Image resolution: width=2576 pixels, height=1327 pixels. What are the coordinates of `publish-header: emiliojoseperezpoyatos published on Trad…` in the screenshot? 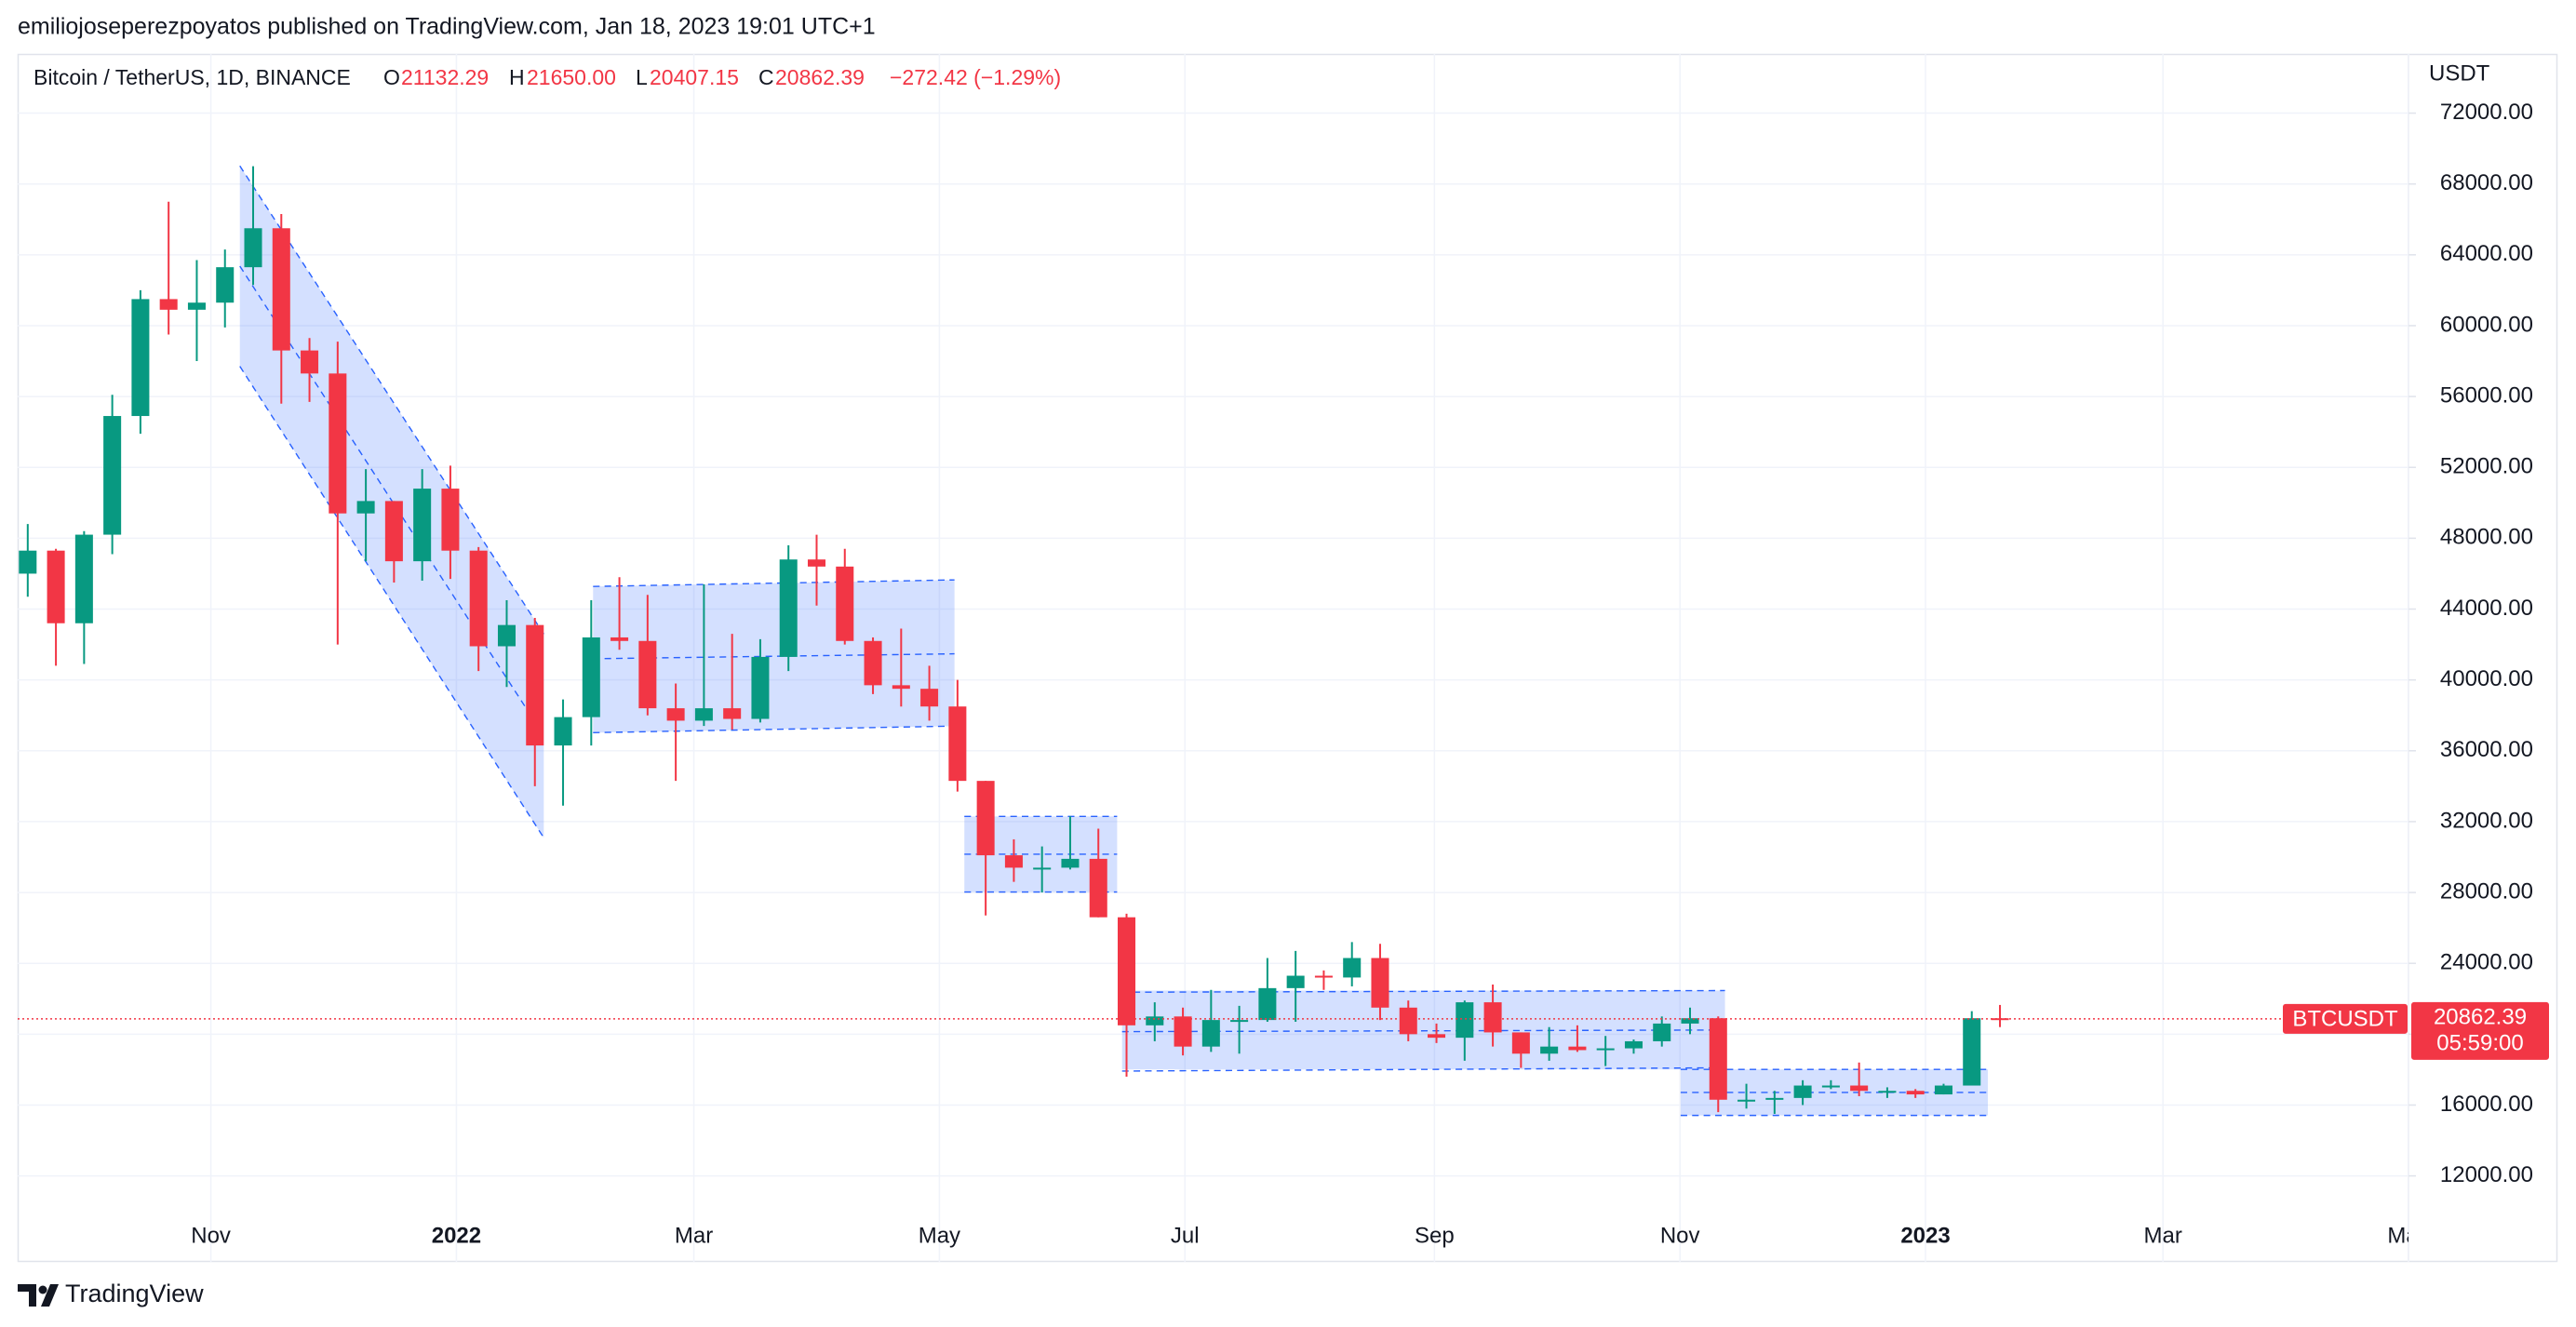 It's located at (447, 27).